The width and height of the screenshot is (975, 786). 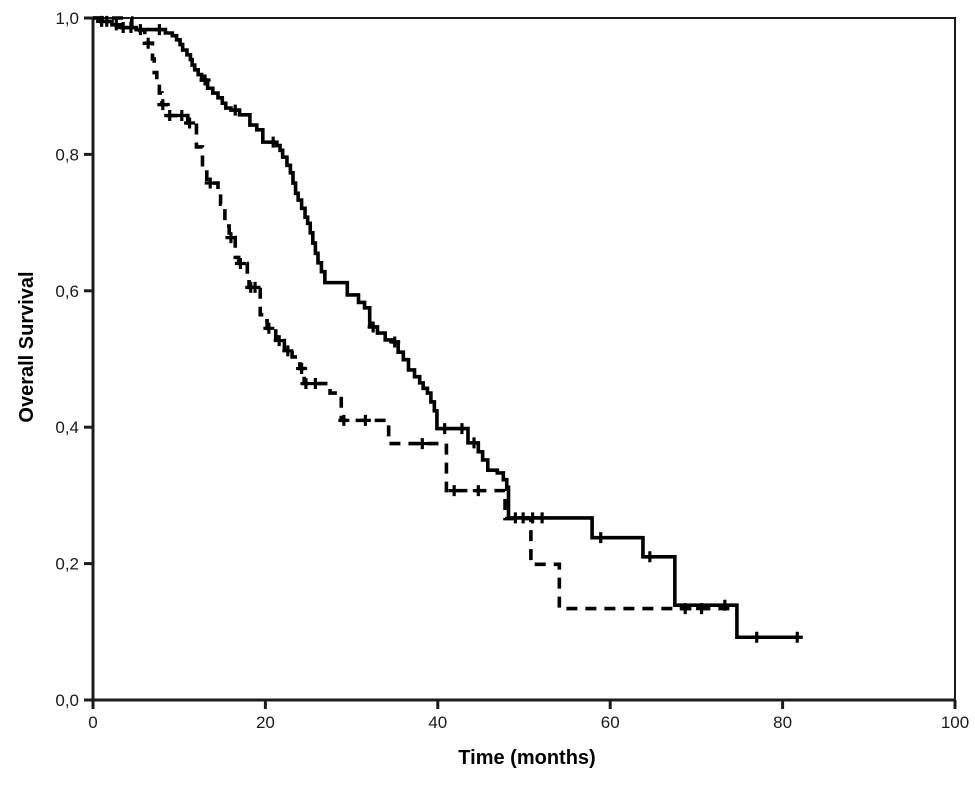 What do you see at coordinates (27, 346) in the screenshot?
I see `y-axis-title: Overall Survival` at bounding box center [27, 346].